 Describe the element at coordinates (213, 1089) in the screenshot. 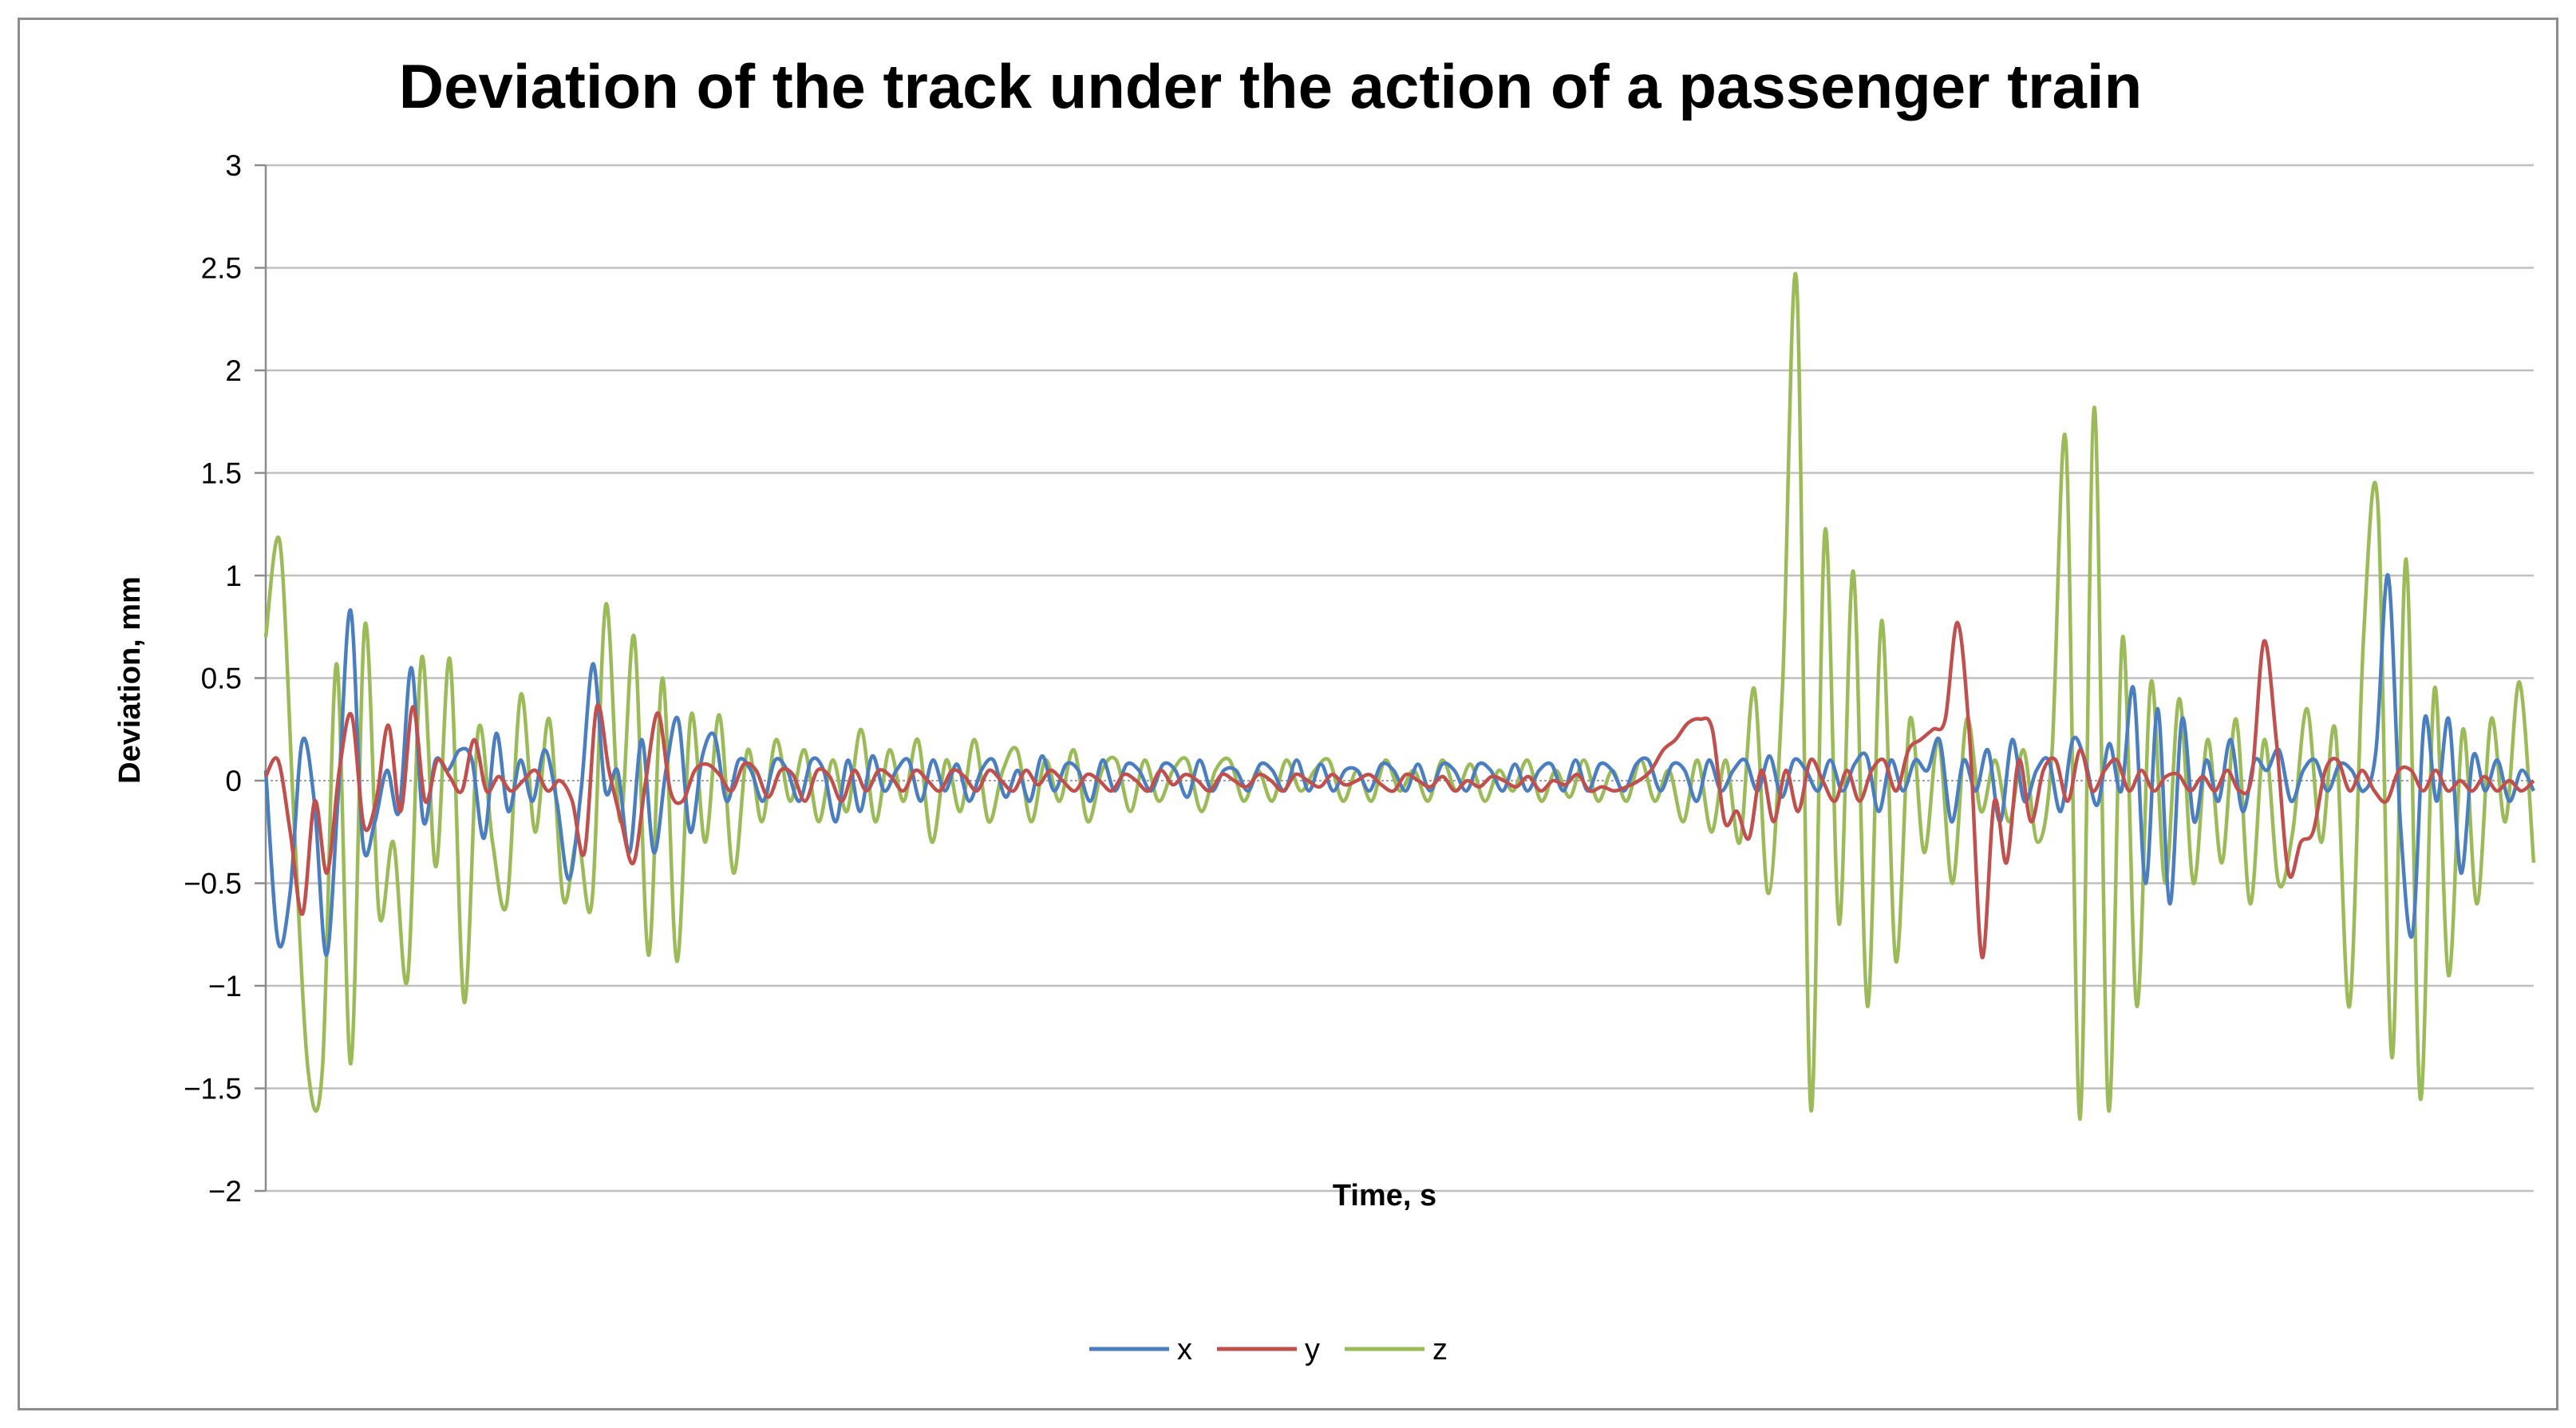

I see `y-tick-label: −1.5` at that location.